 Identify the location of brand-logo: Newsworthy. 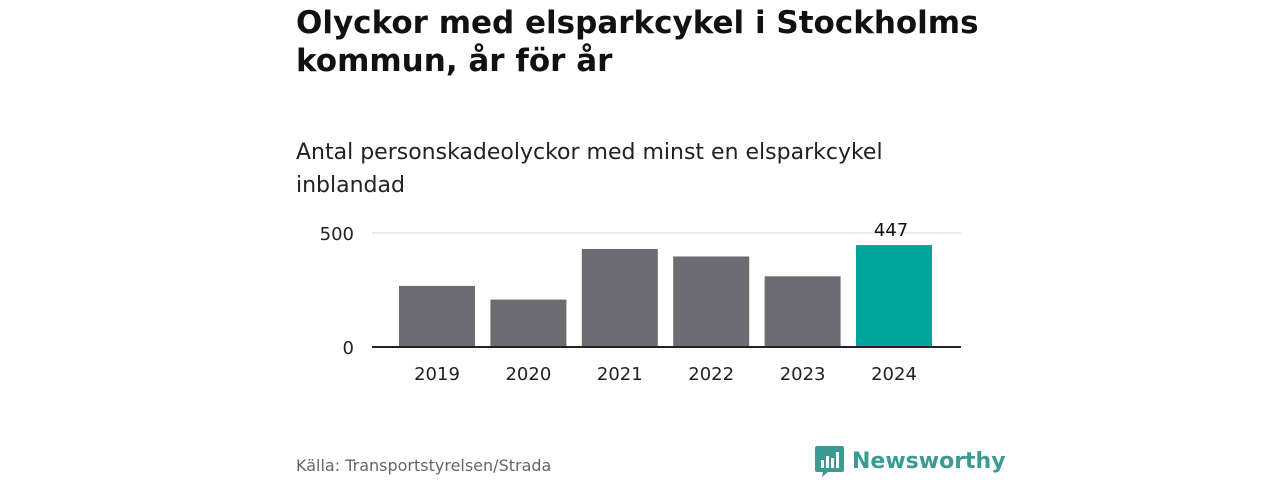
(910, 461).